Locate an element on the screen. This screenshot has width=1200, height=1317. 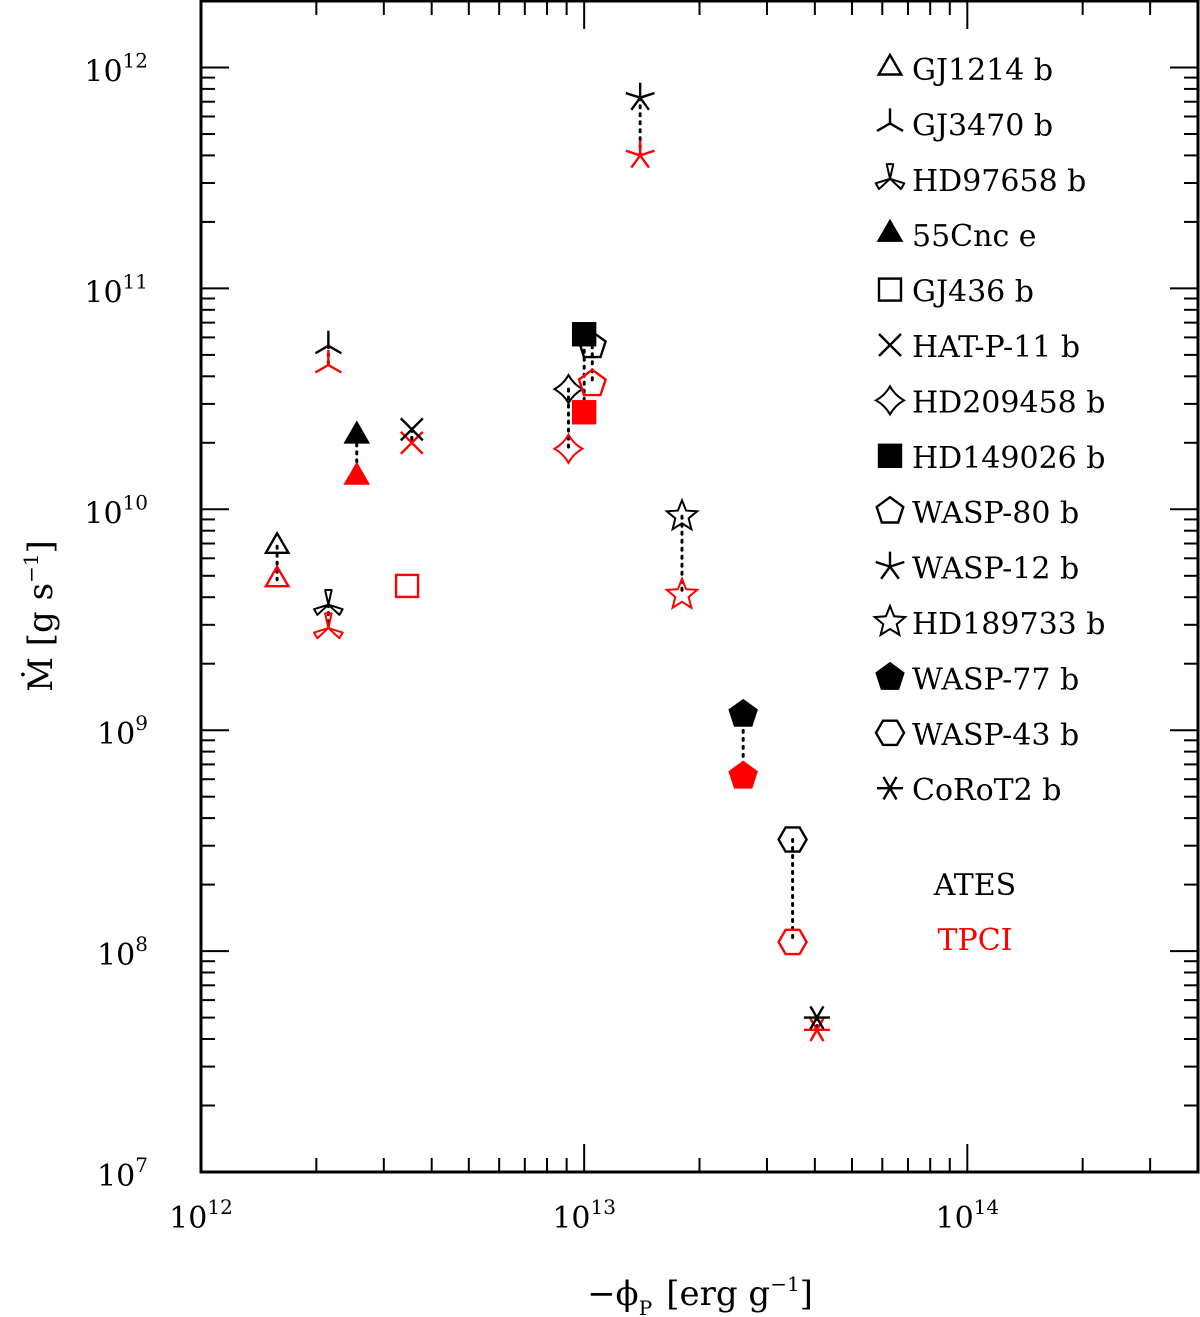
point-tpci-gj3470-b is located at coordinates (328, 362).